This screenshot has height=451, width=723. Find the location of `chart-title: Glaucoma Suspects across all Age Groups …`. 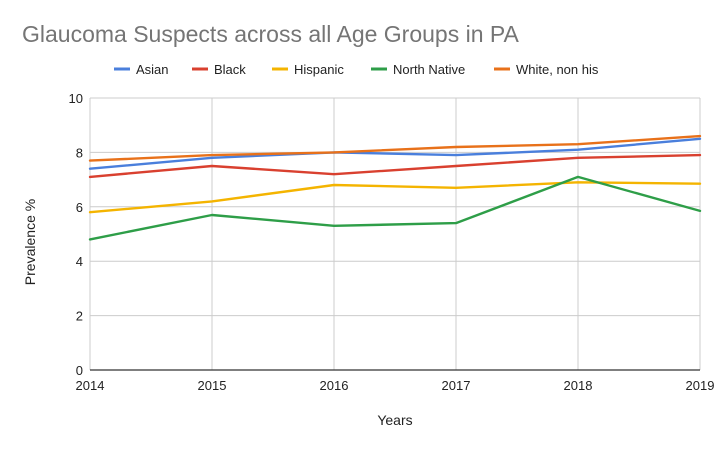

chart-title: Glaucoma Suspects across all Age Groups … is located at coordinates (271, 34).